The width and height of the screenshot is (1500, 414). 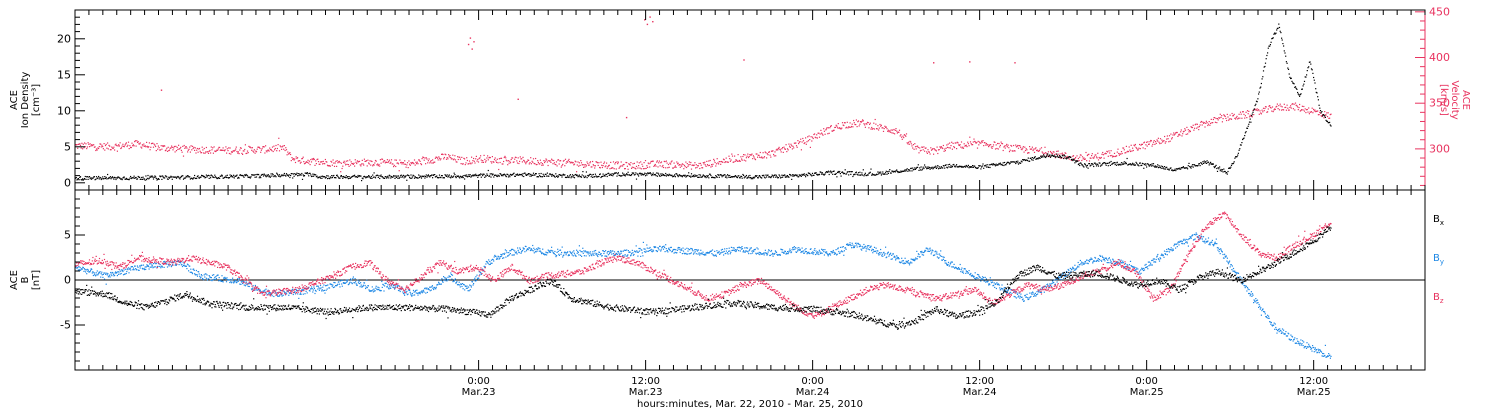 What do you see at coordinates (25, 100) in the screenshot?
I see `density-axis-label: ACEIon Density[cm⁻³]` at bounding box center [25, 100].